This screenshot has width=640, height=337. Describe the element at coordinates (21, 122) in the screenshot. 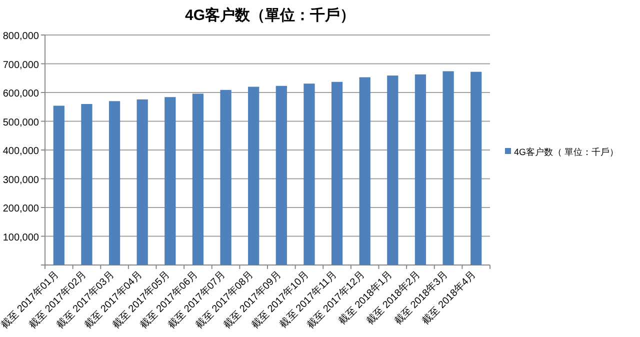

I see `y-tick-label: 500,000` at that location.